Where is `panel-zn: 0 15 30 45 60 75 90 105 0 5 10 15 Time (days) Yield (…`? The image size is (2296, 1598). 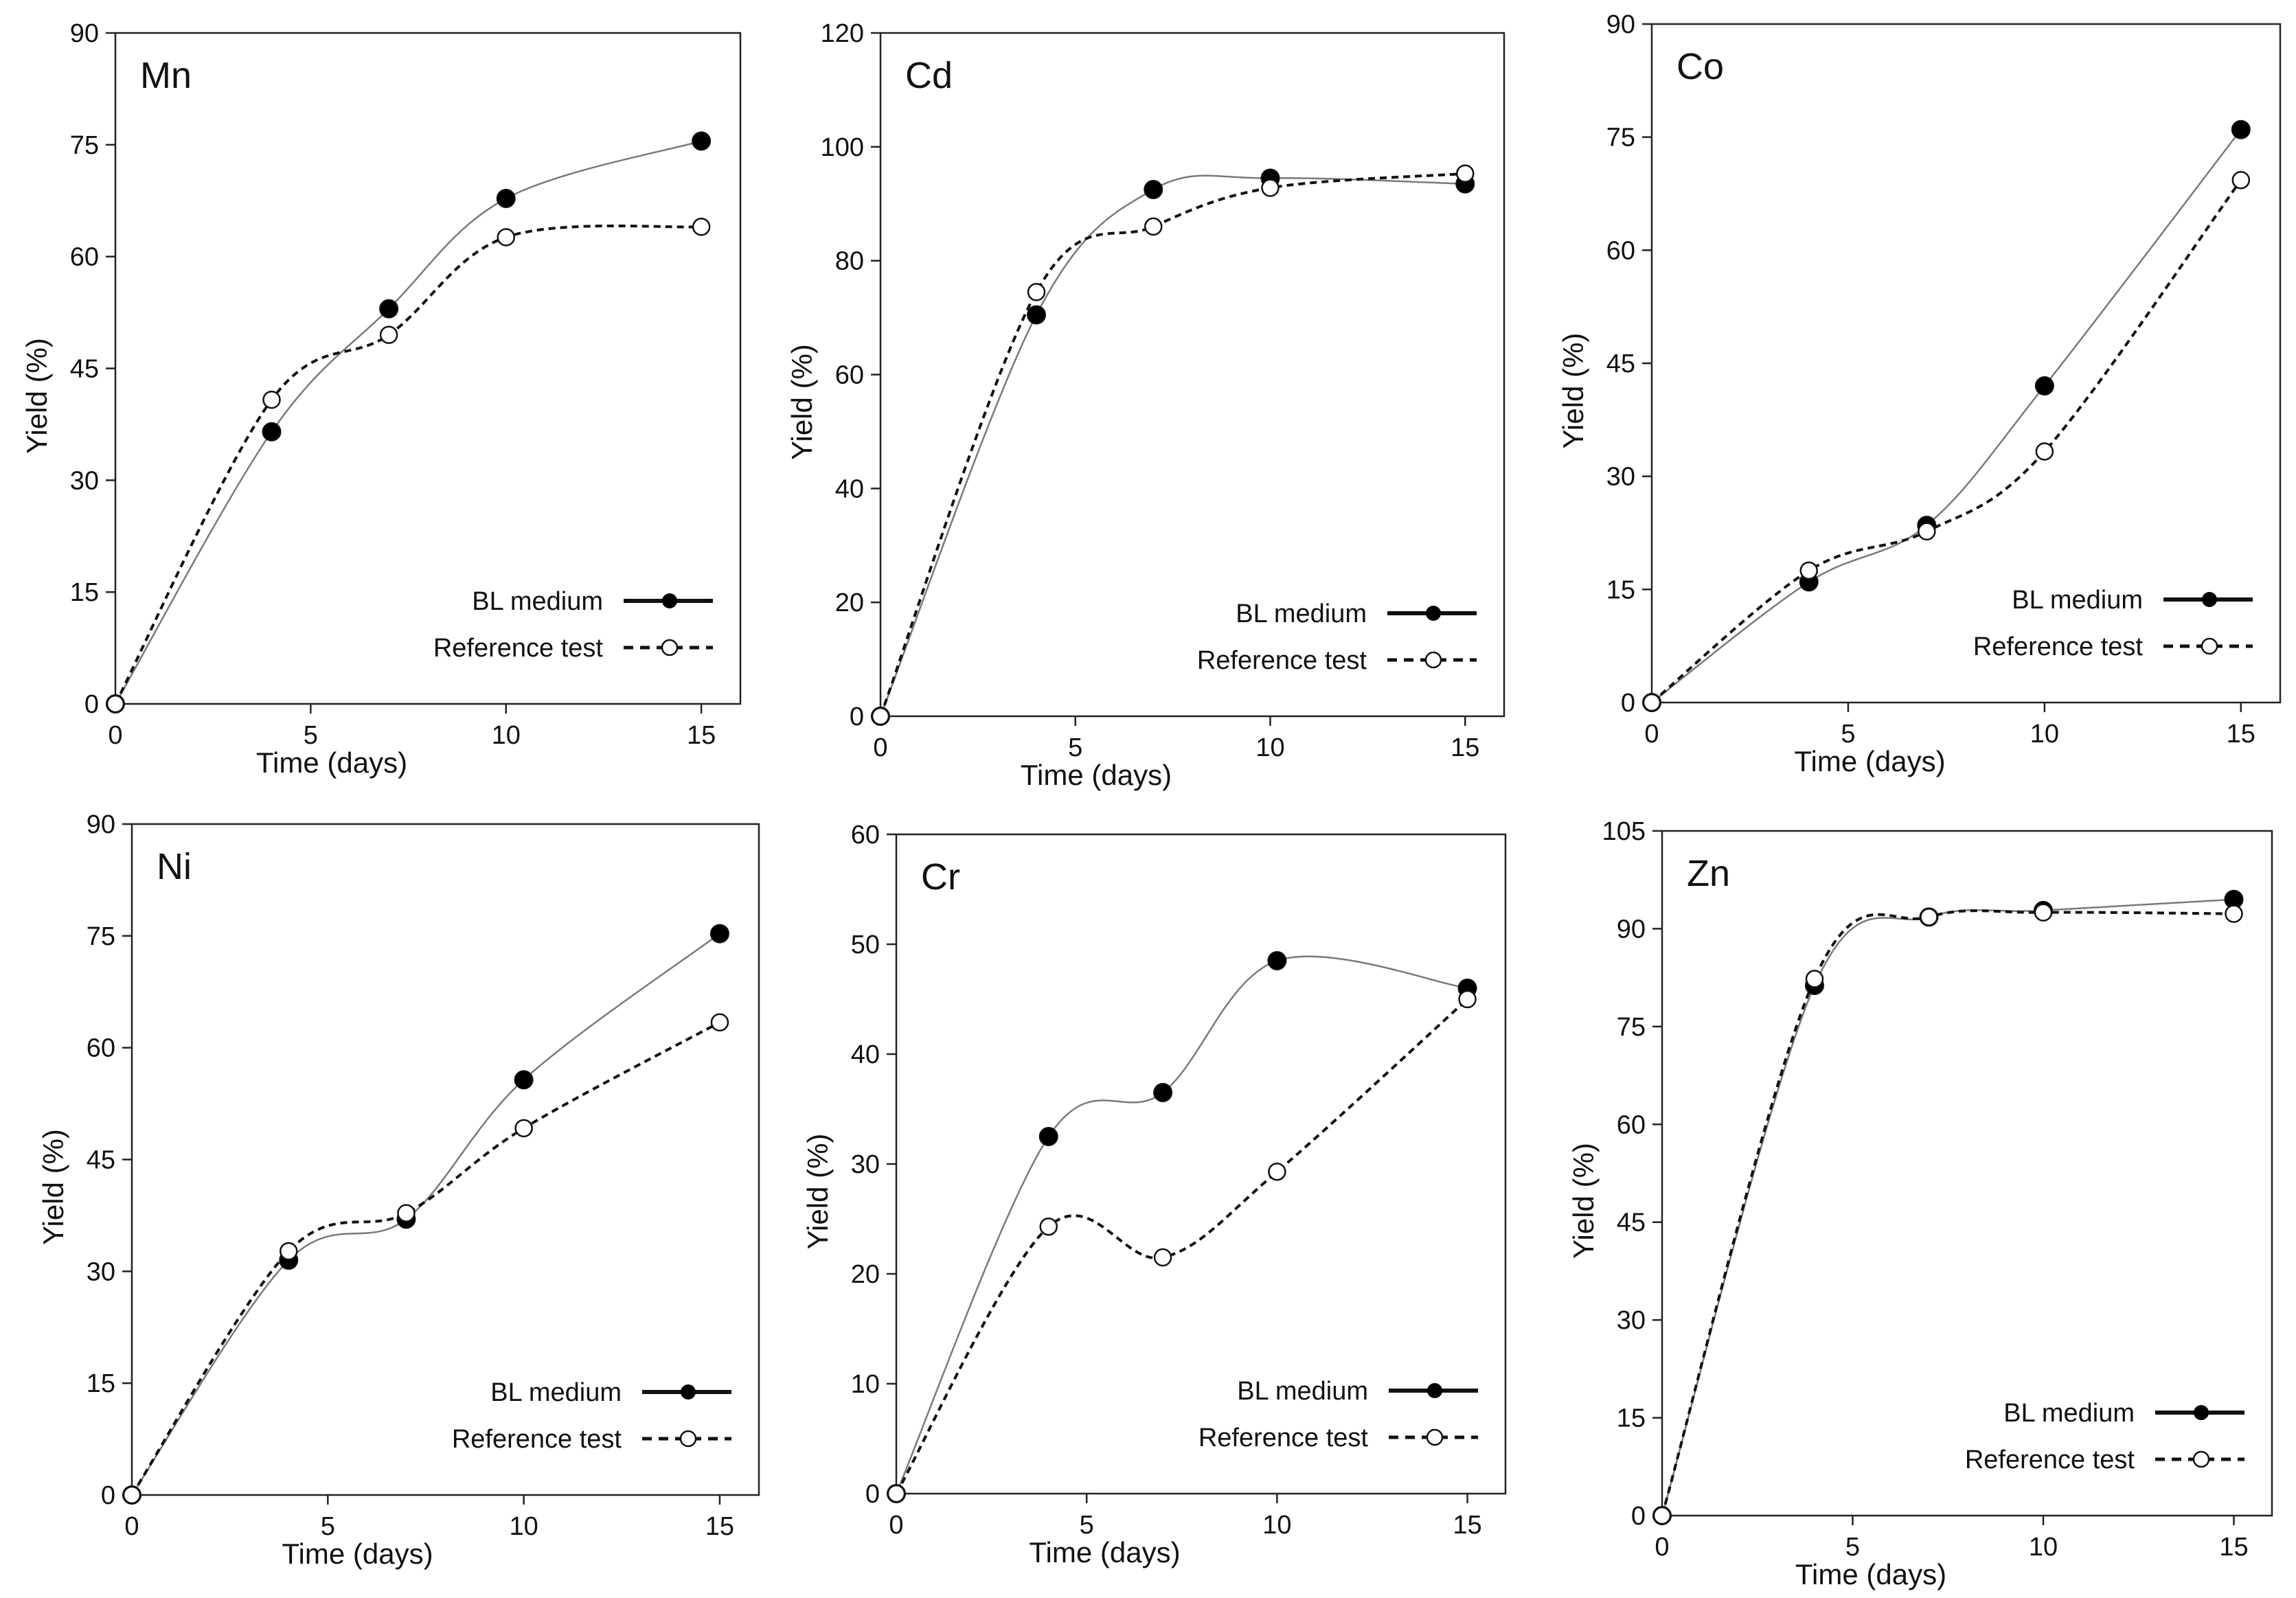 panel-zn: 0 15 30 45 60 75 90 105 0 5 10 15 Time (days) Yield (… is located at coordinates (1920, 1203).